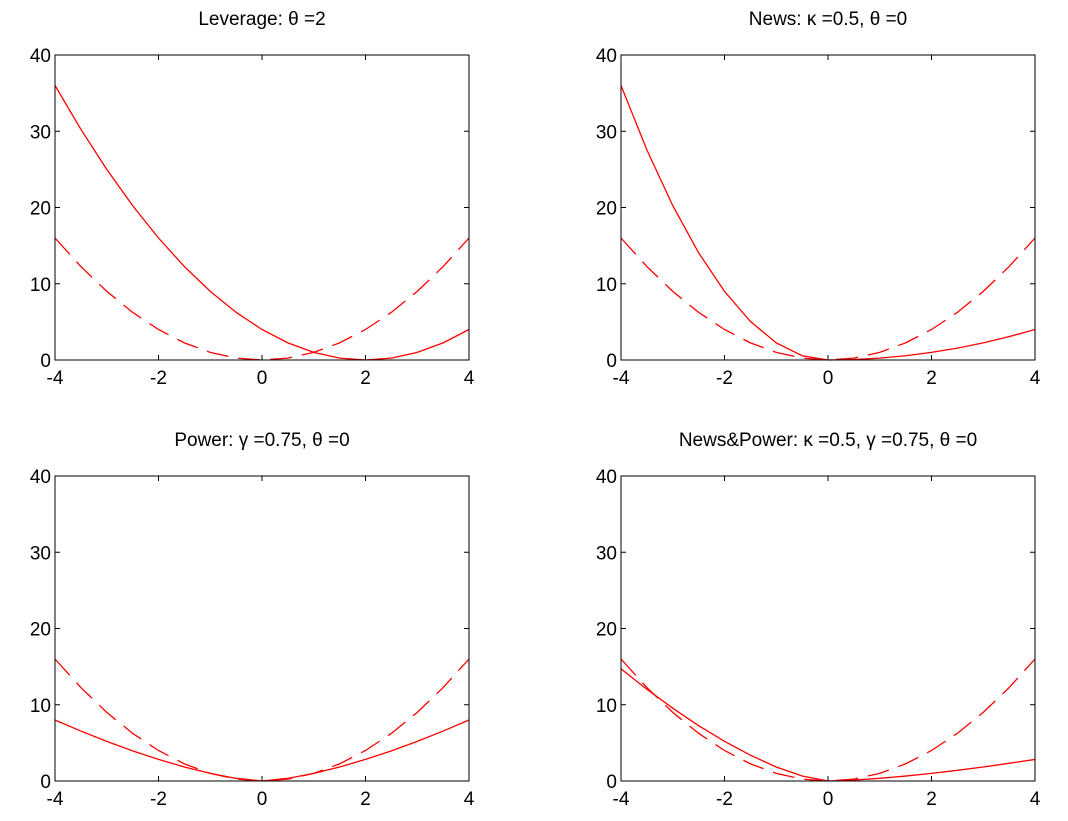 The width and height of the screenshot is (1068, 821). I want to click on chart-title: Leverage: θ =2, so click(261, 19).